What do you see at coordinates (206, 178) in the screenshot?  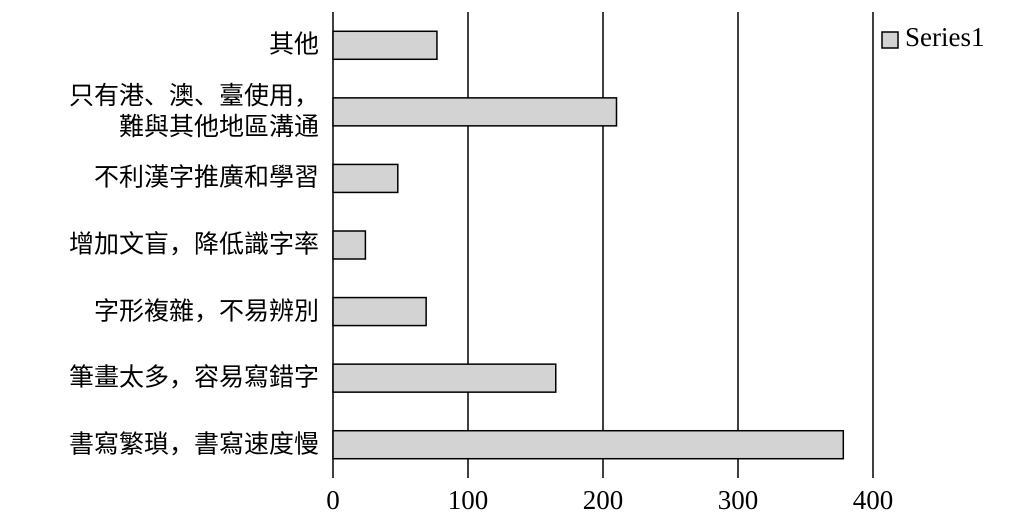 I see `y-tick-label: 不利漢字推廣和學習` at bounding box center [206, 178].